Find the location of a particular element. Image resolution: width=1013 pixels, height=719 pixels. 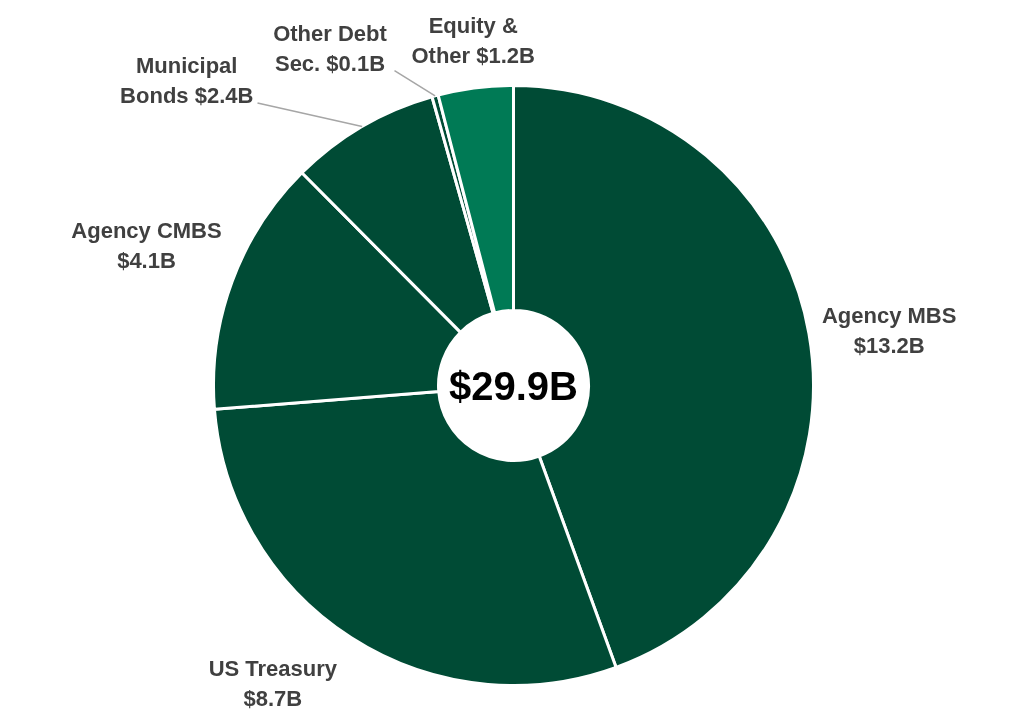

data-label: $8.7B is located at coordinates (273, 698).